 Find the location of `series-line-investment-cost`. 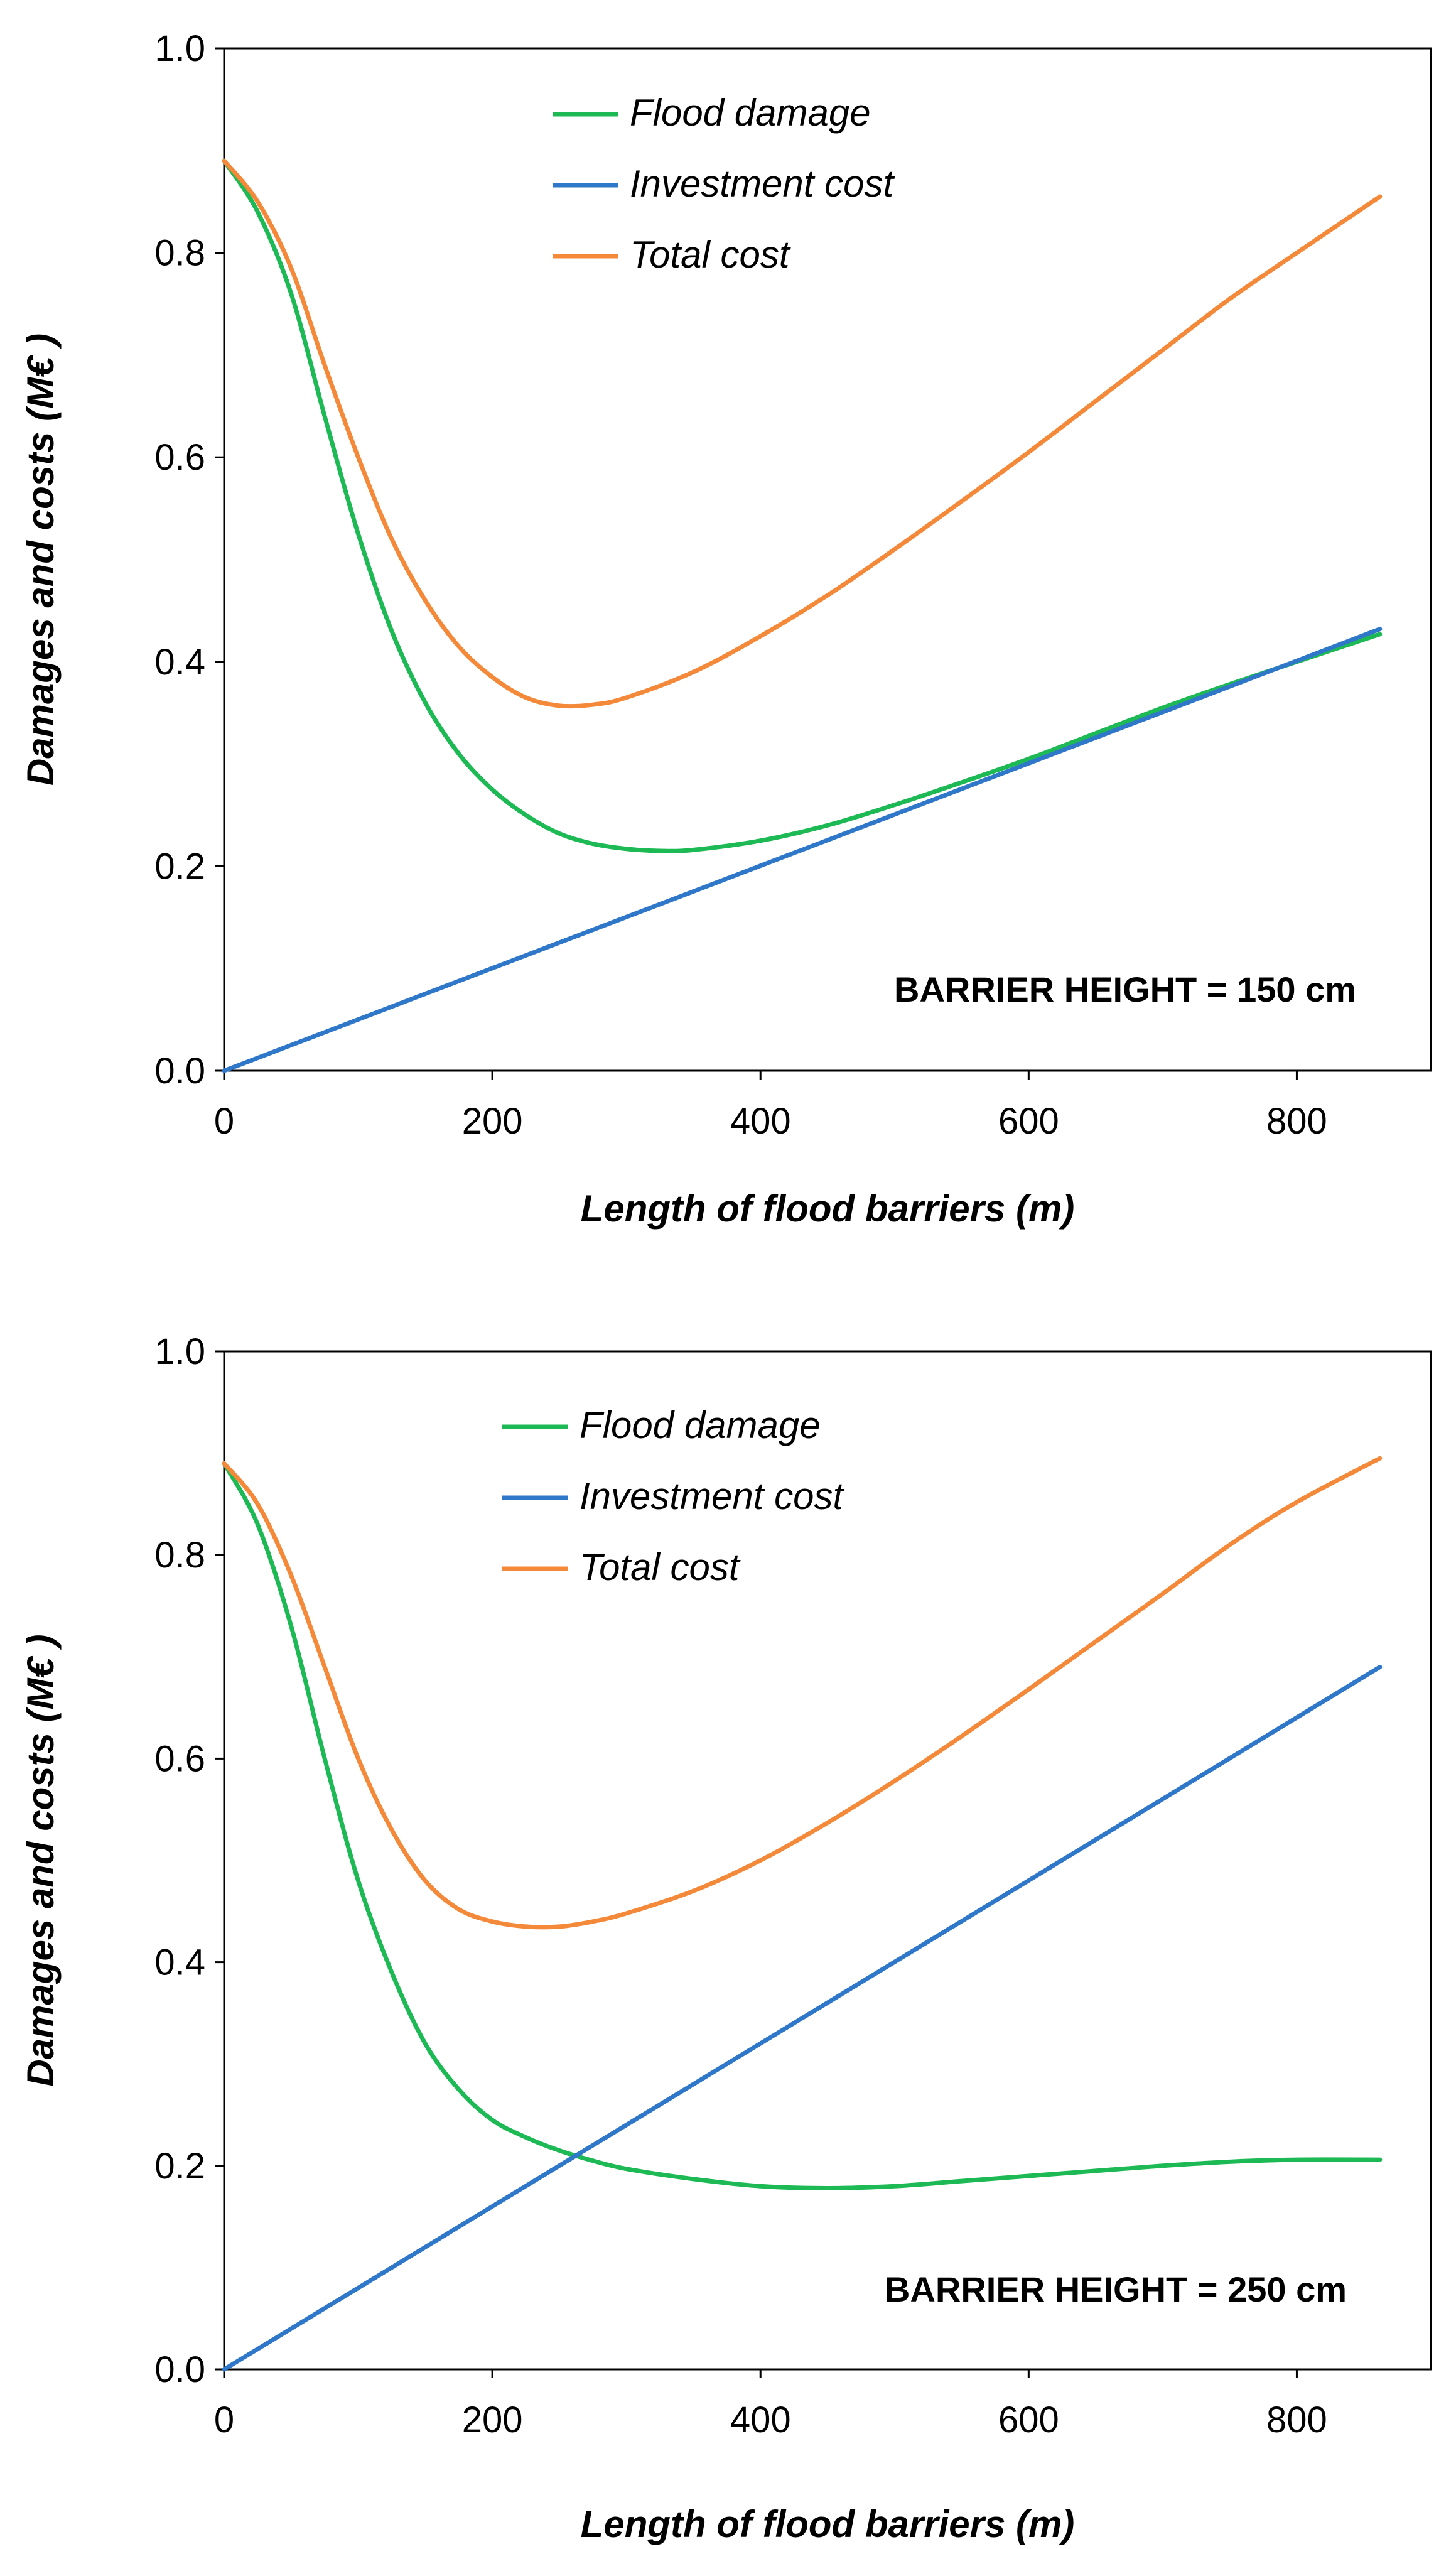

series-line-investment-cost is located at coordinates (802, 850).